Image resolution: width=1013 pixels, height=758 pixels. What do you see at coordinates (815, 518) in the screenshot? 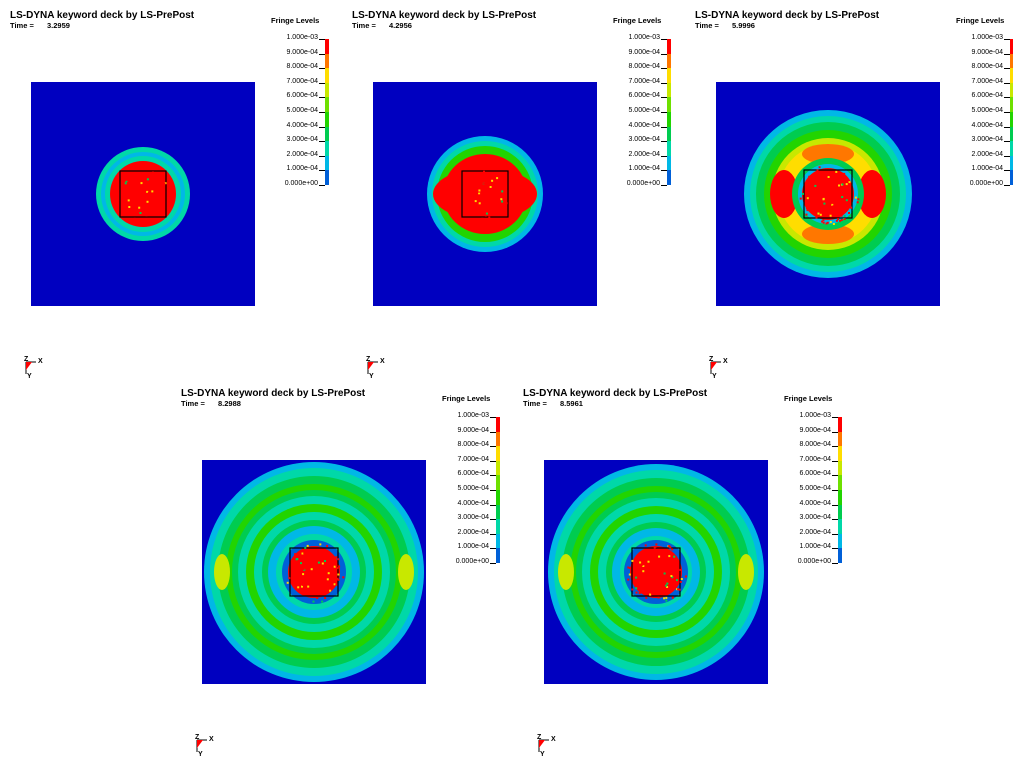
I see `legend-level-label: 3.000e-04` at bounding box center [815, 518].